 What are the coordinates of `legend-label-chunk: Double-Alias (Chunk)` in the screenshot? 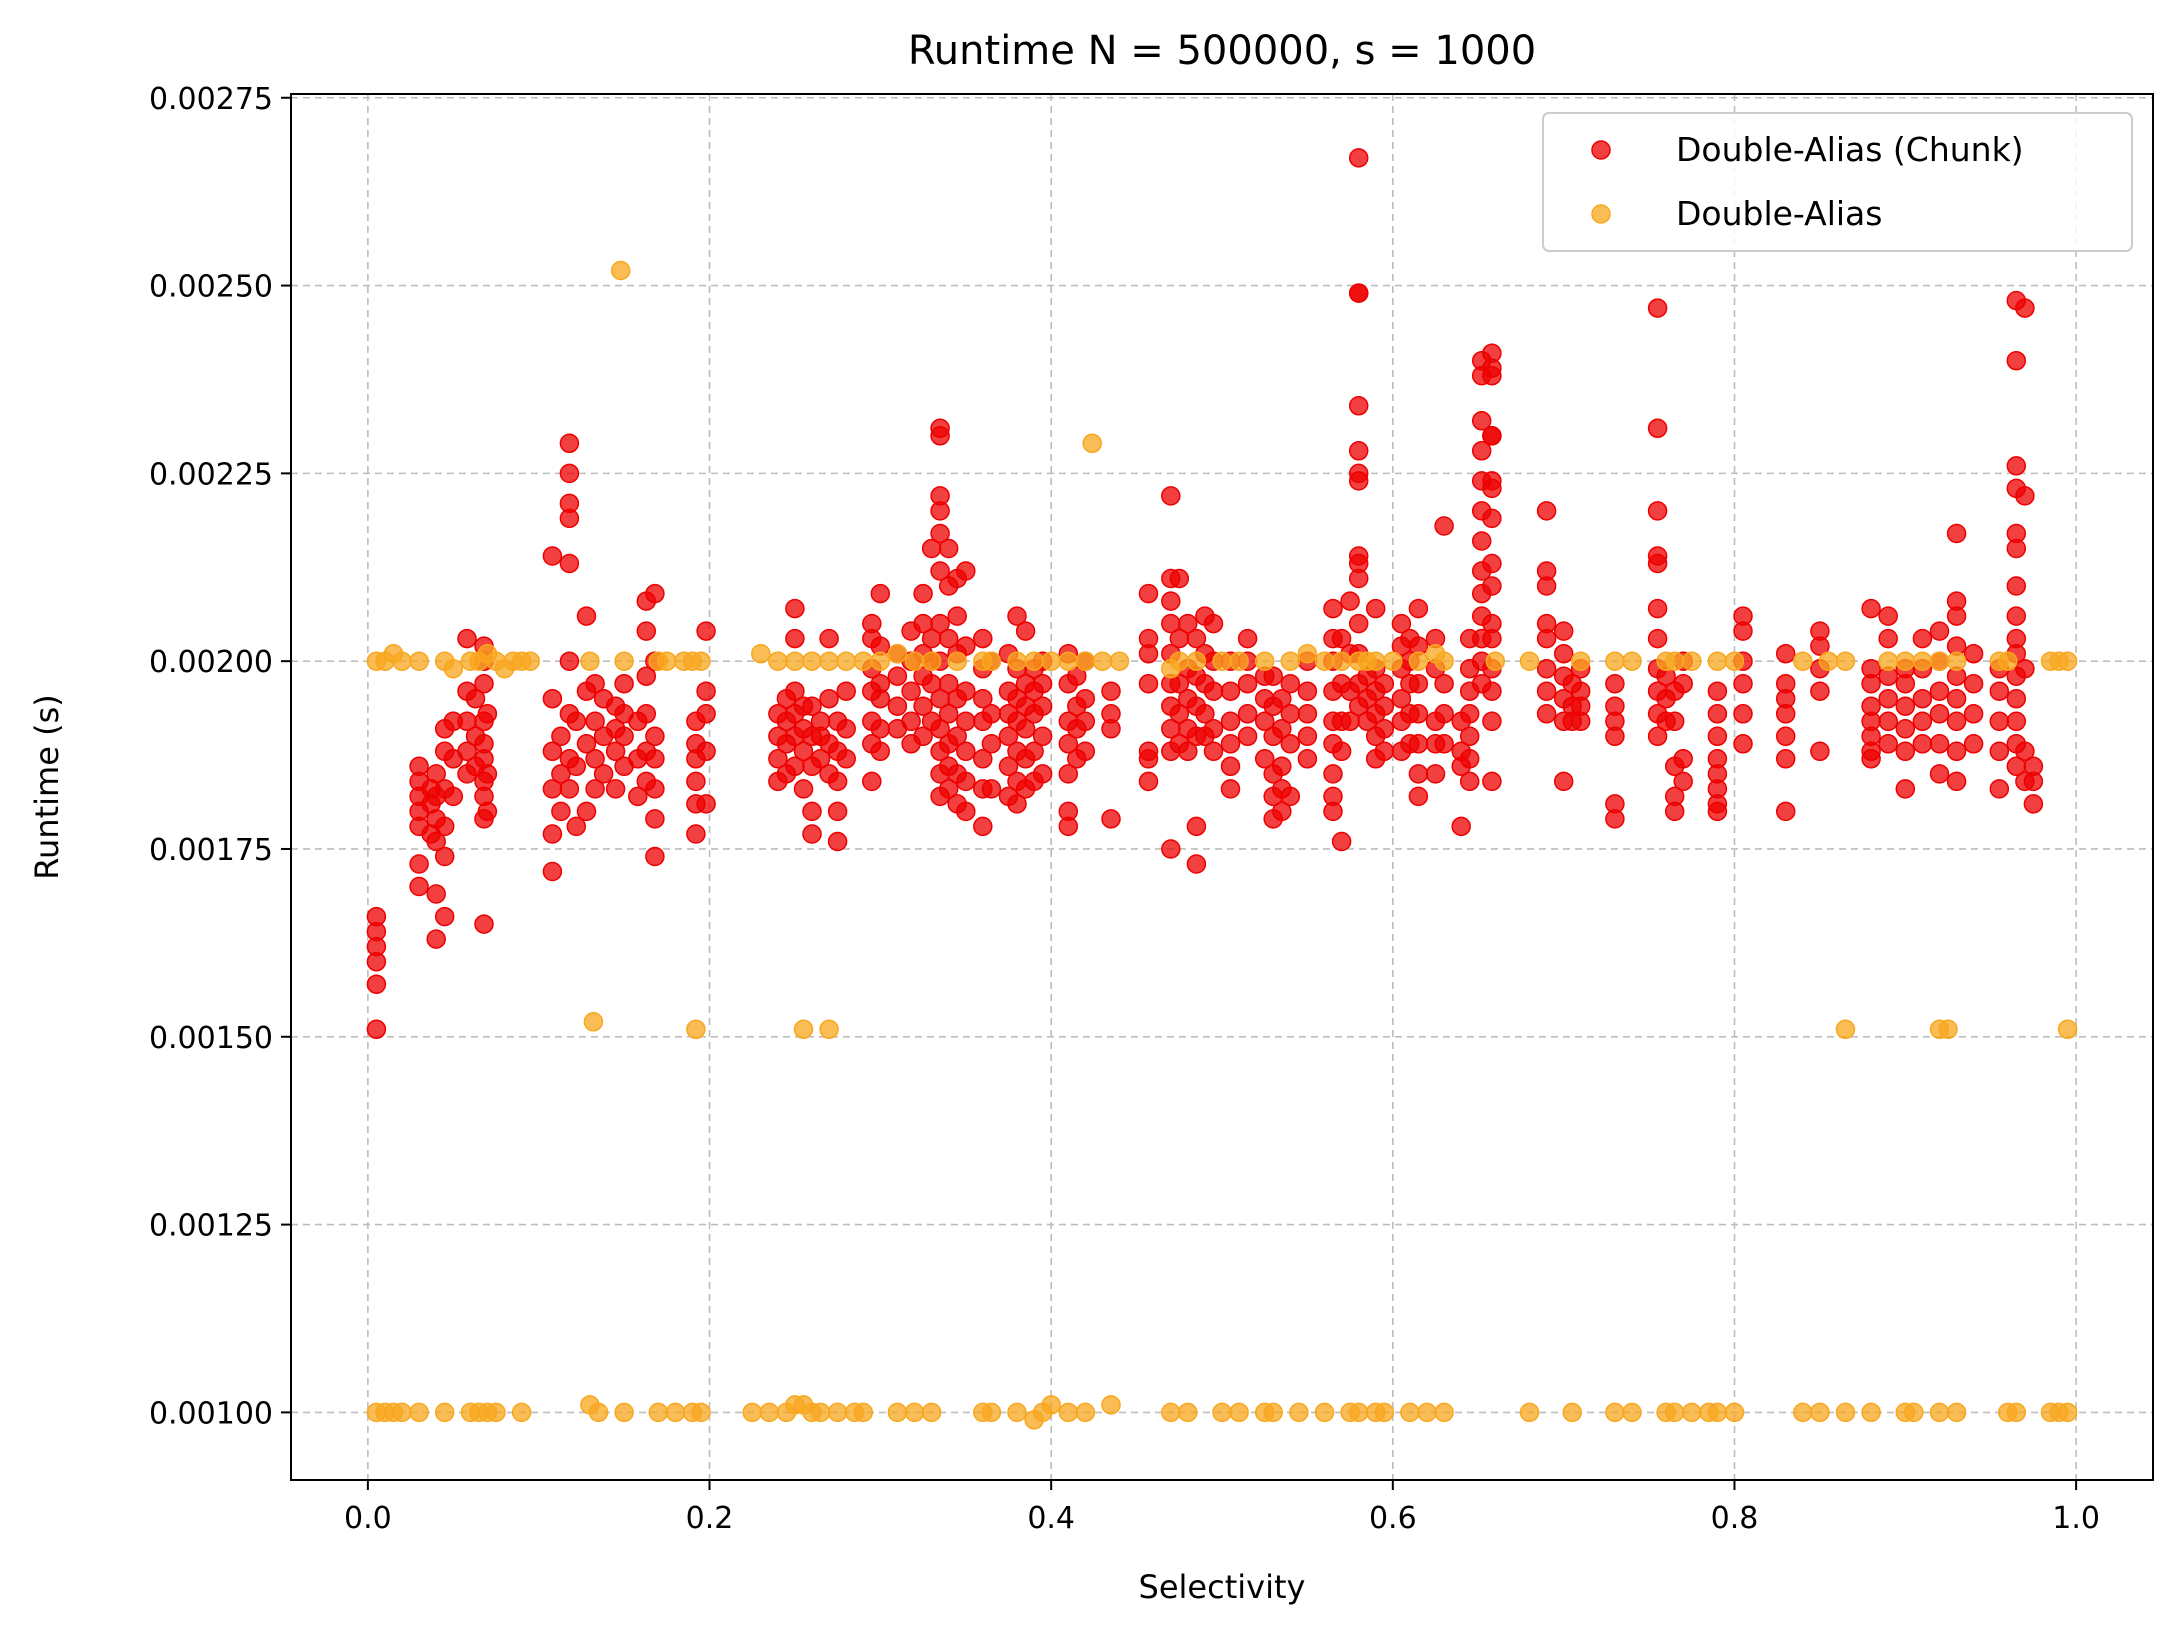 It's located at (1850, 149).